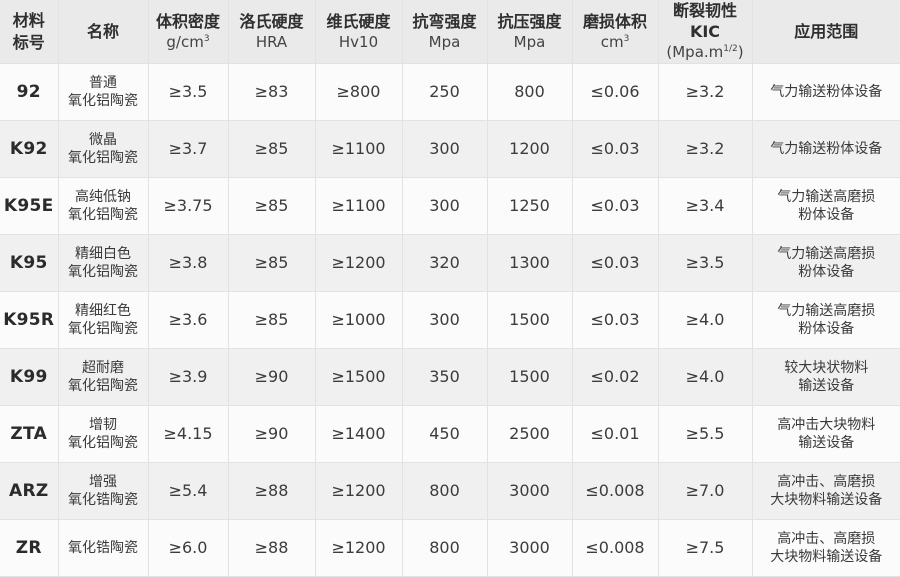  I want to click on cell-compressive-strength: 1250, so click(530, 206).